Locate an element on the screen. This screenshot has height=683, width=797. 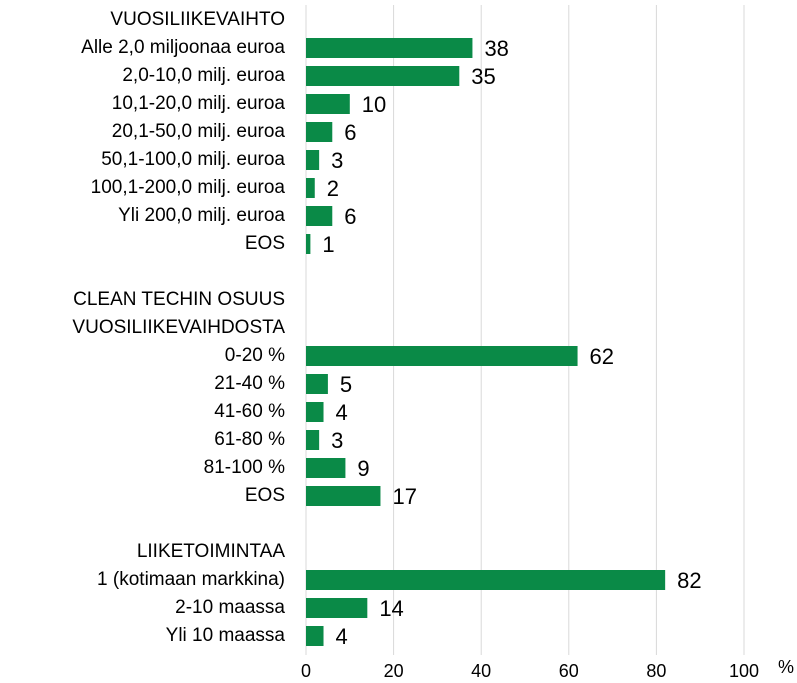
category-label: 41-60 % is located at coordinates (249, 411).